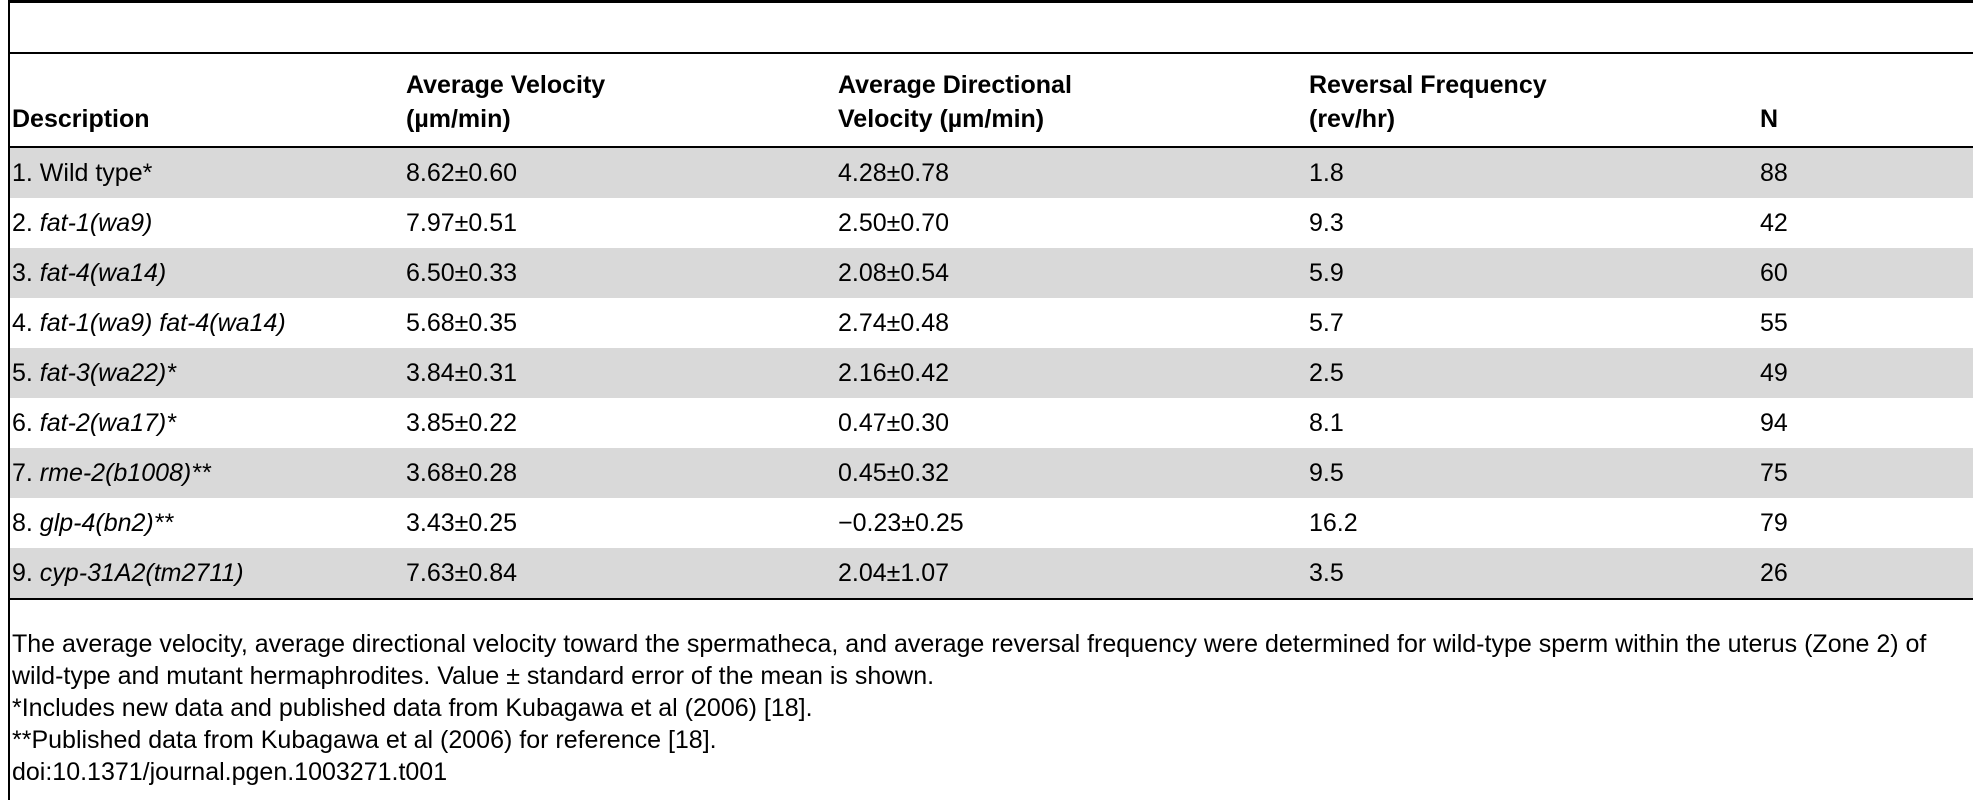  What do you see at coordinates (462, 422) in the screenshot?
I see `cell-velocity: 3.85±0.22` at bounding box center [462, 422].